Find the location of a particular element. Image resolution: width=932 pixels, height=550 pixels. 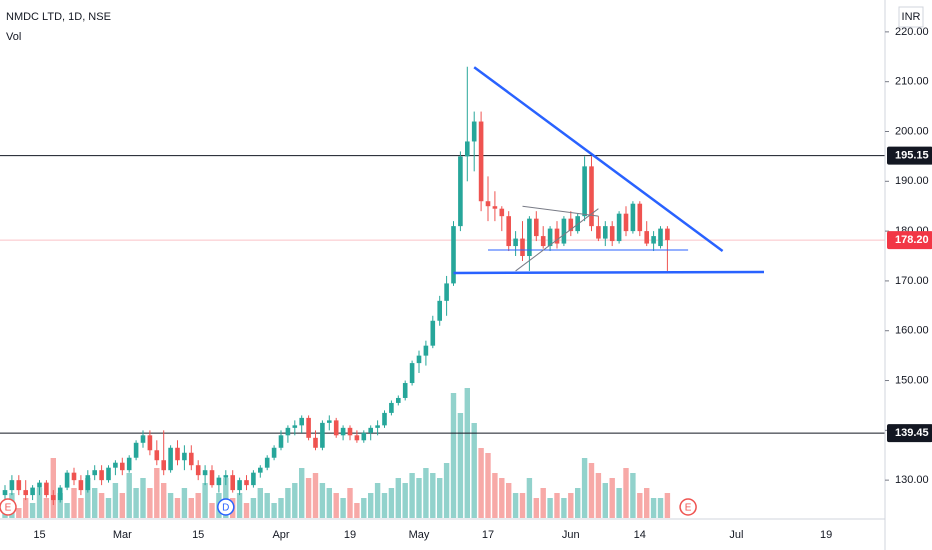

y-tick-label: 190.00 is located at coordinates (912, 181).